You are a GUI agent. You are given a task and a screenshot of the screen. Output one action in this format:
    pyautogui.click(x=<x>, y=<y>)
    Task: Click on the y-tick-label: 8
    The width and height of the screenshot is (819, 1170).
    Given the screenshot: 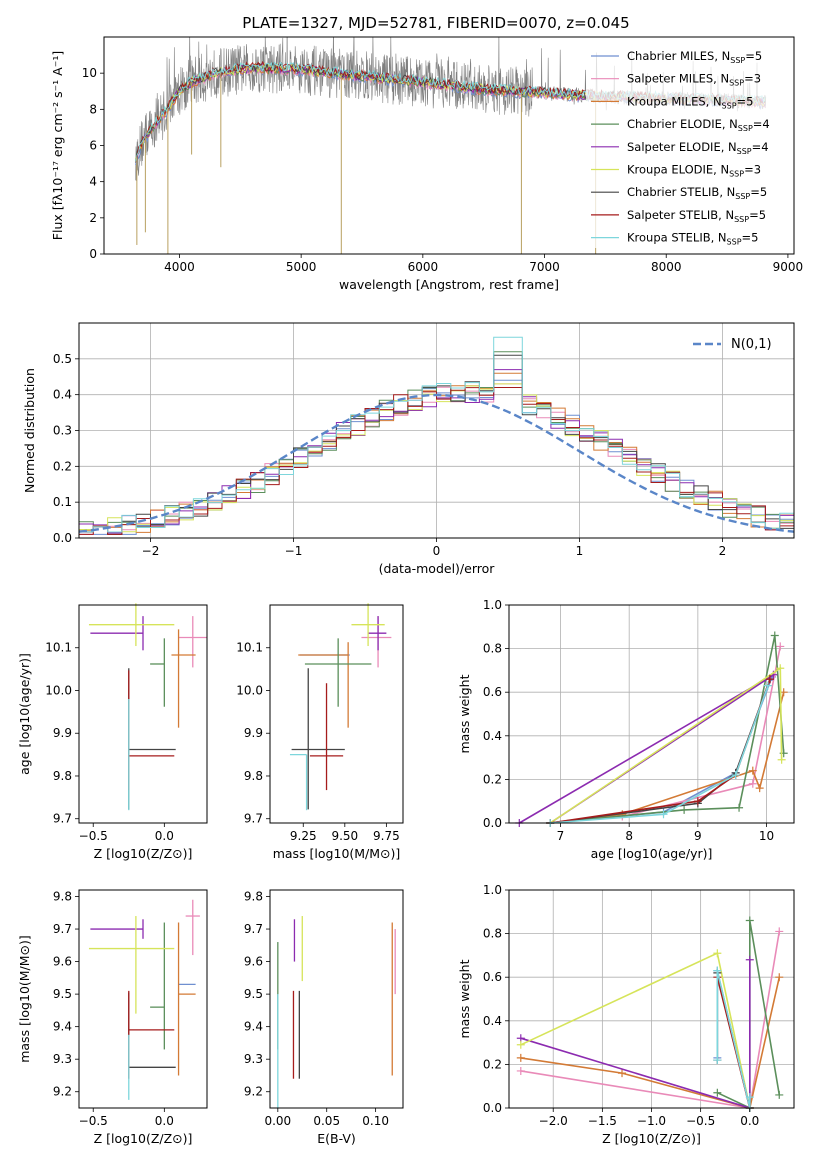 What is the action you would take?
    pyautogui.click(x=93, y=109)
    